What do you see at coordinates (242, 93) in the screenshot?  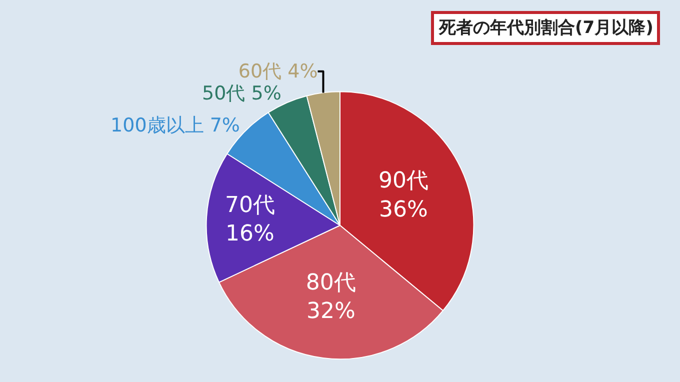 I see `slice-label: 50代 5%` at bounding box center [242, 93].